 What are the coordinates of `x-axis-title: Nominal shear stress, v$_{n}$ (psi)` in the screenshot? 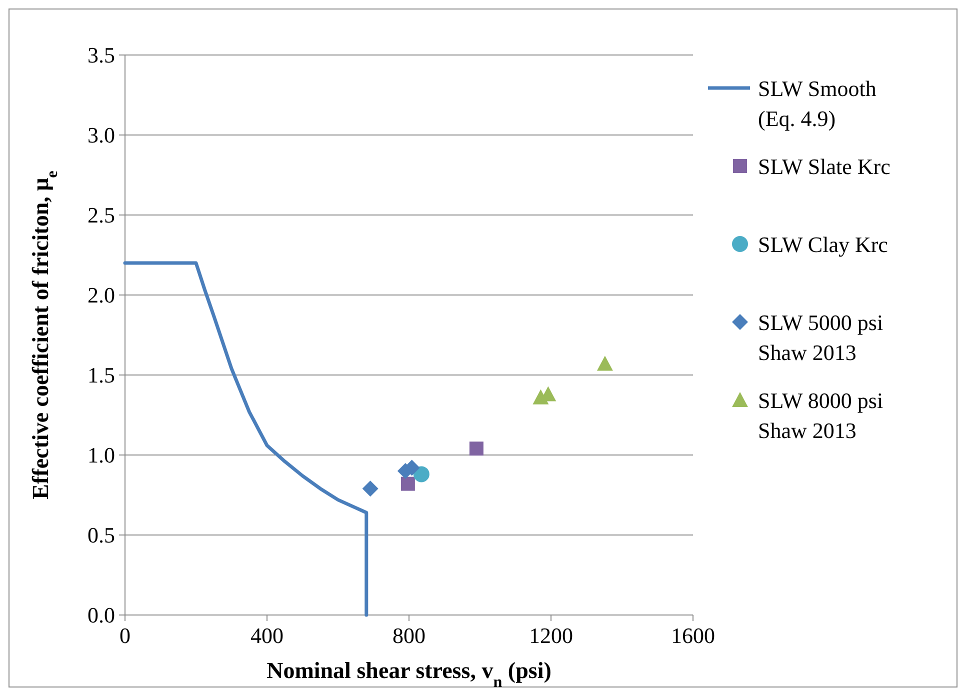 It's located at (409, 674).